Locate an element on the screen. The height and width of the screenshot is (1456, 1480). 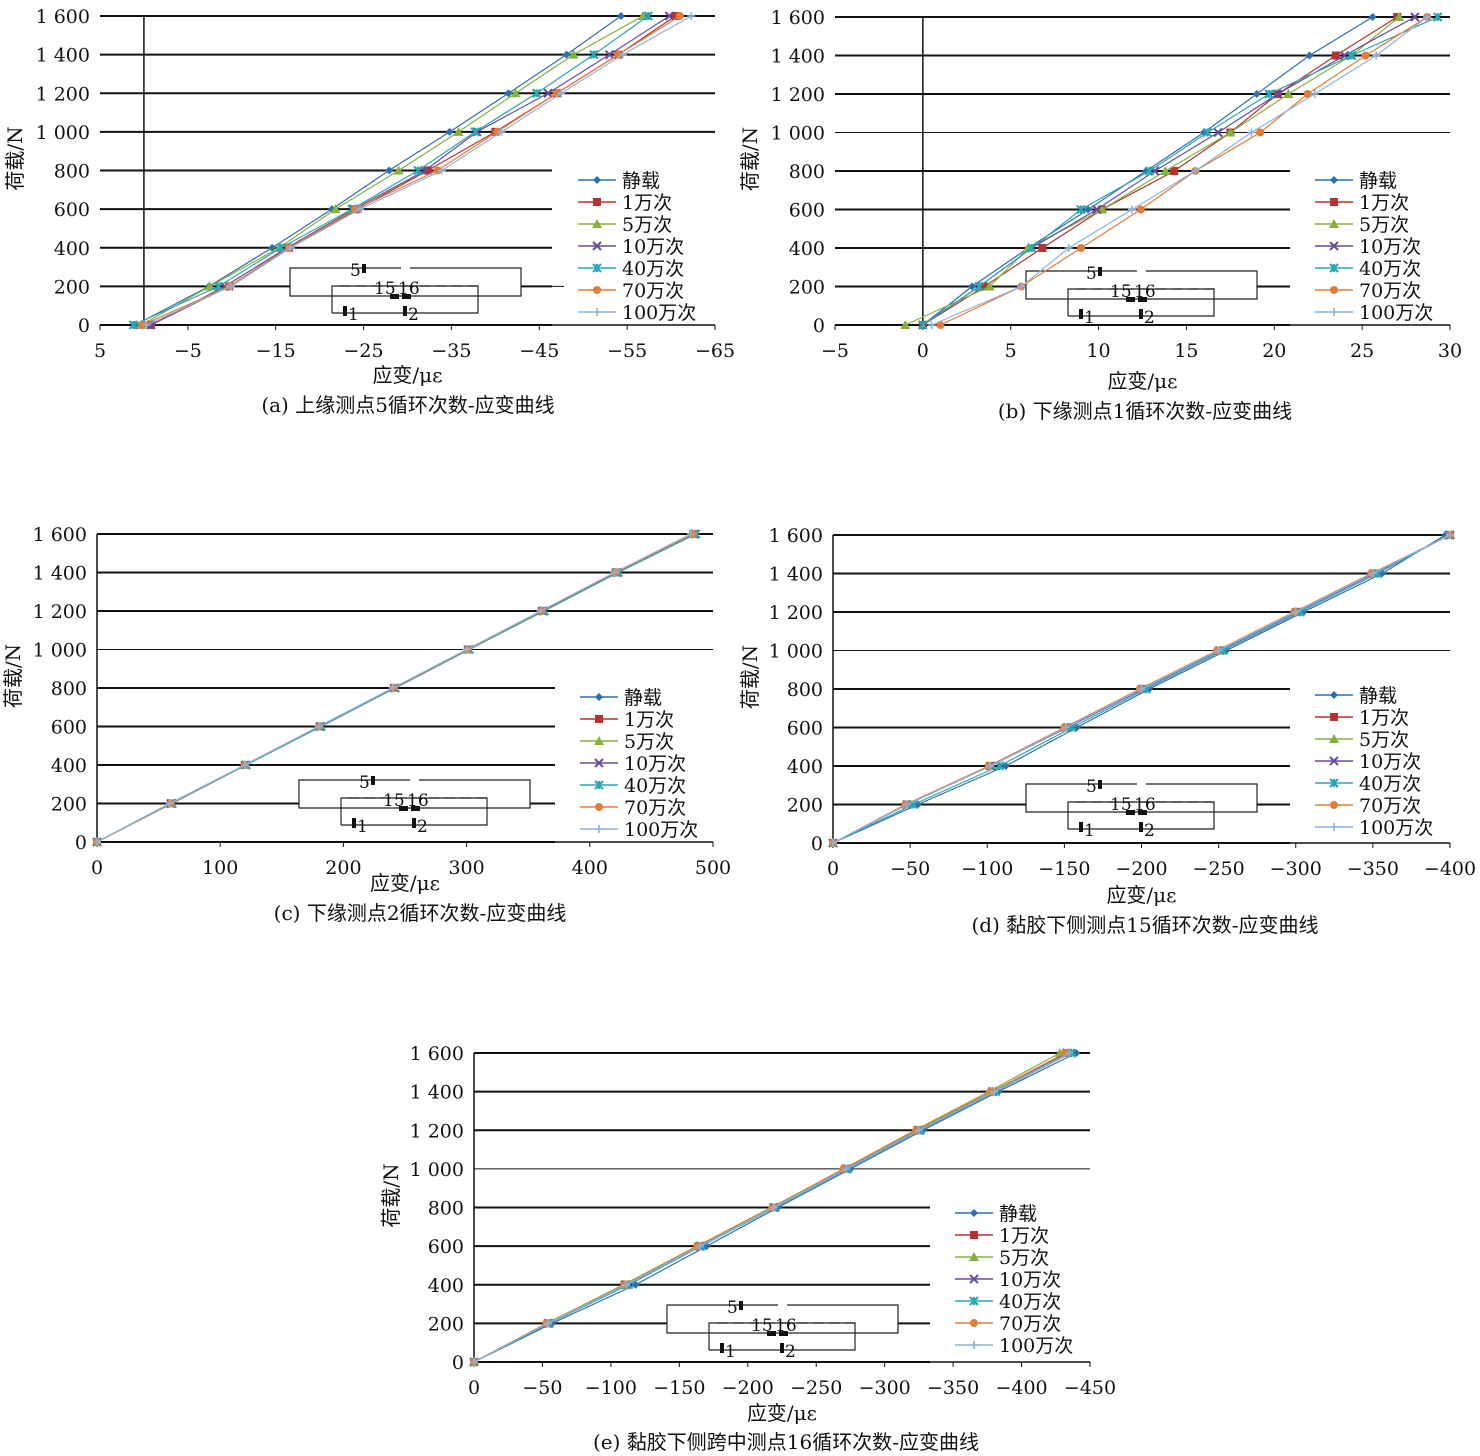
x-tick-label: −15 is located at coordinates (276, 351).